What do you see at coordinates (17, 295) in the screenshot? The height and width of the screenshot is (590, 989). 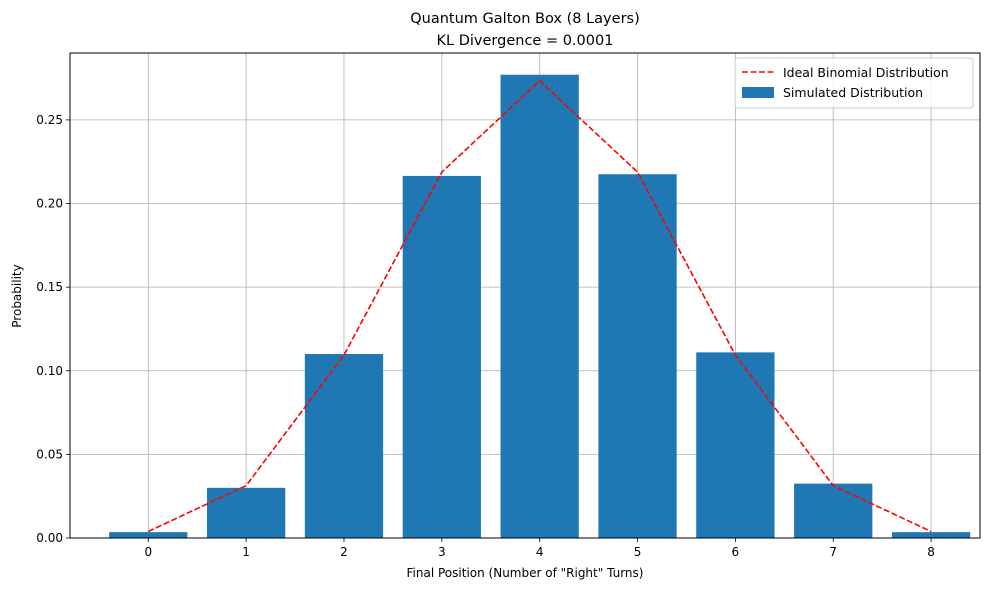 I see `y-axis-label: Probability` at bounding box center [17, 295].